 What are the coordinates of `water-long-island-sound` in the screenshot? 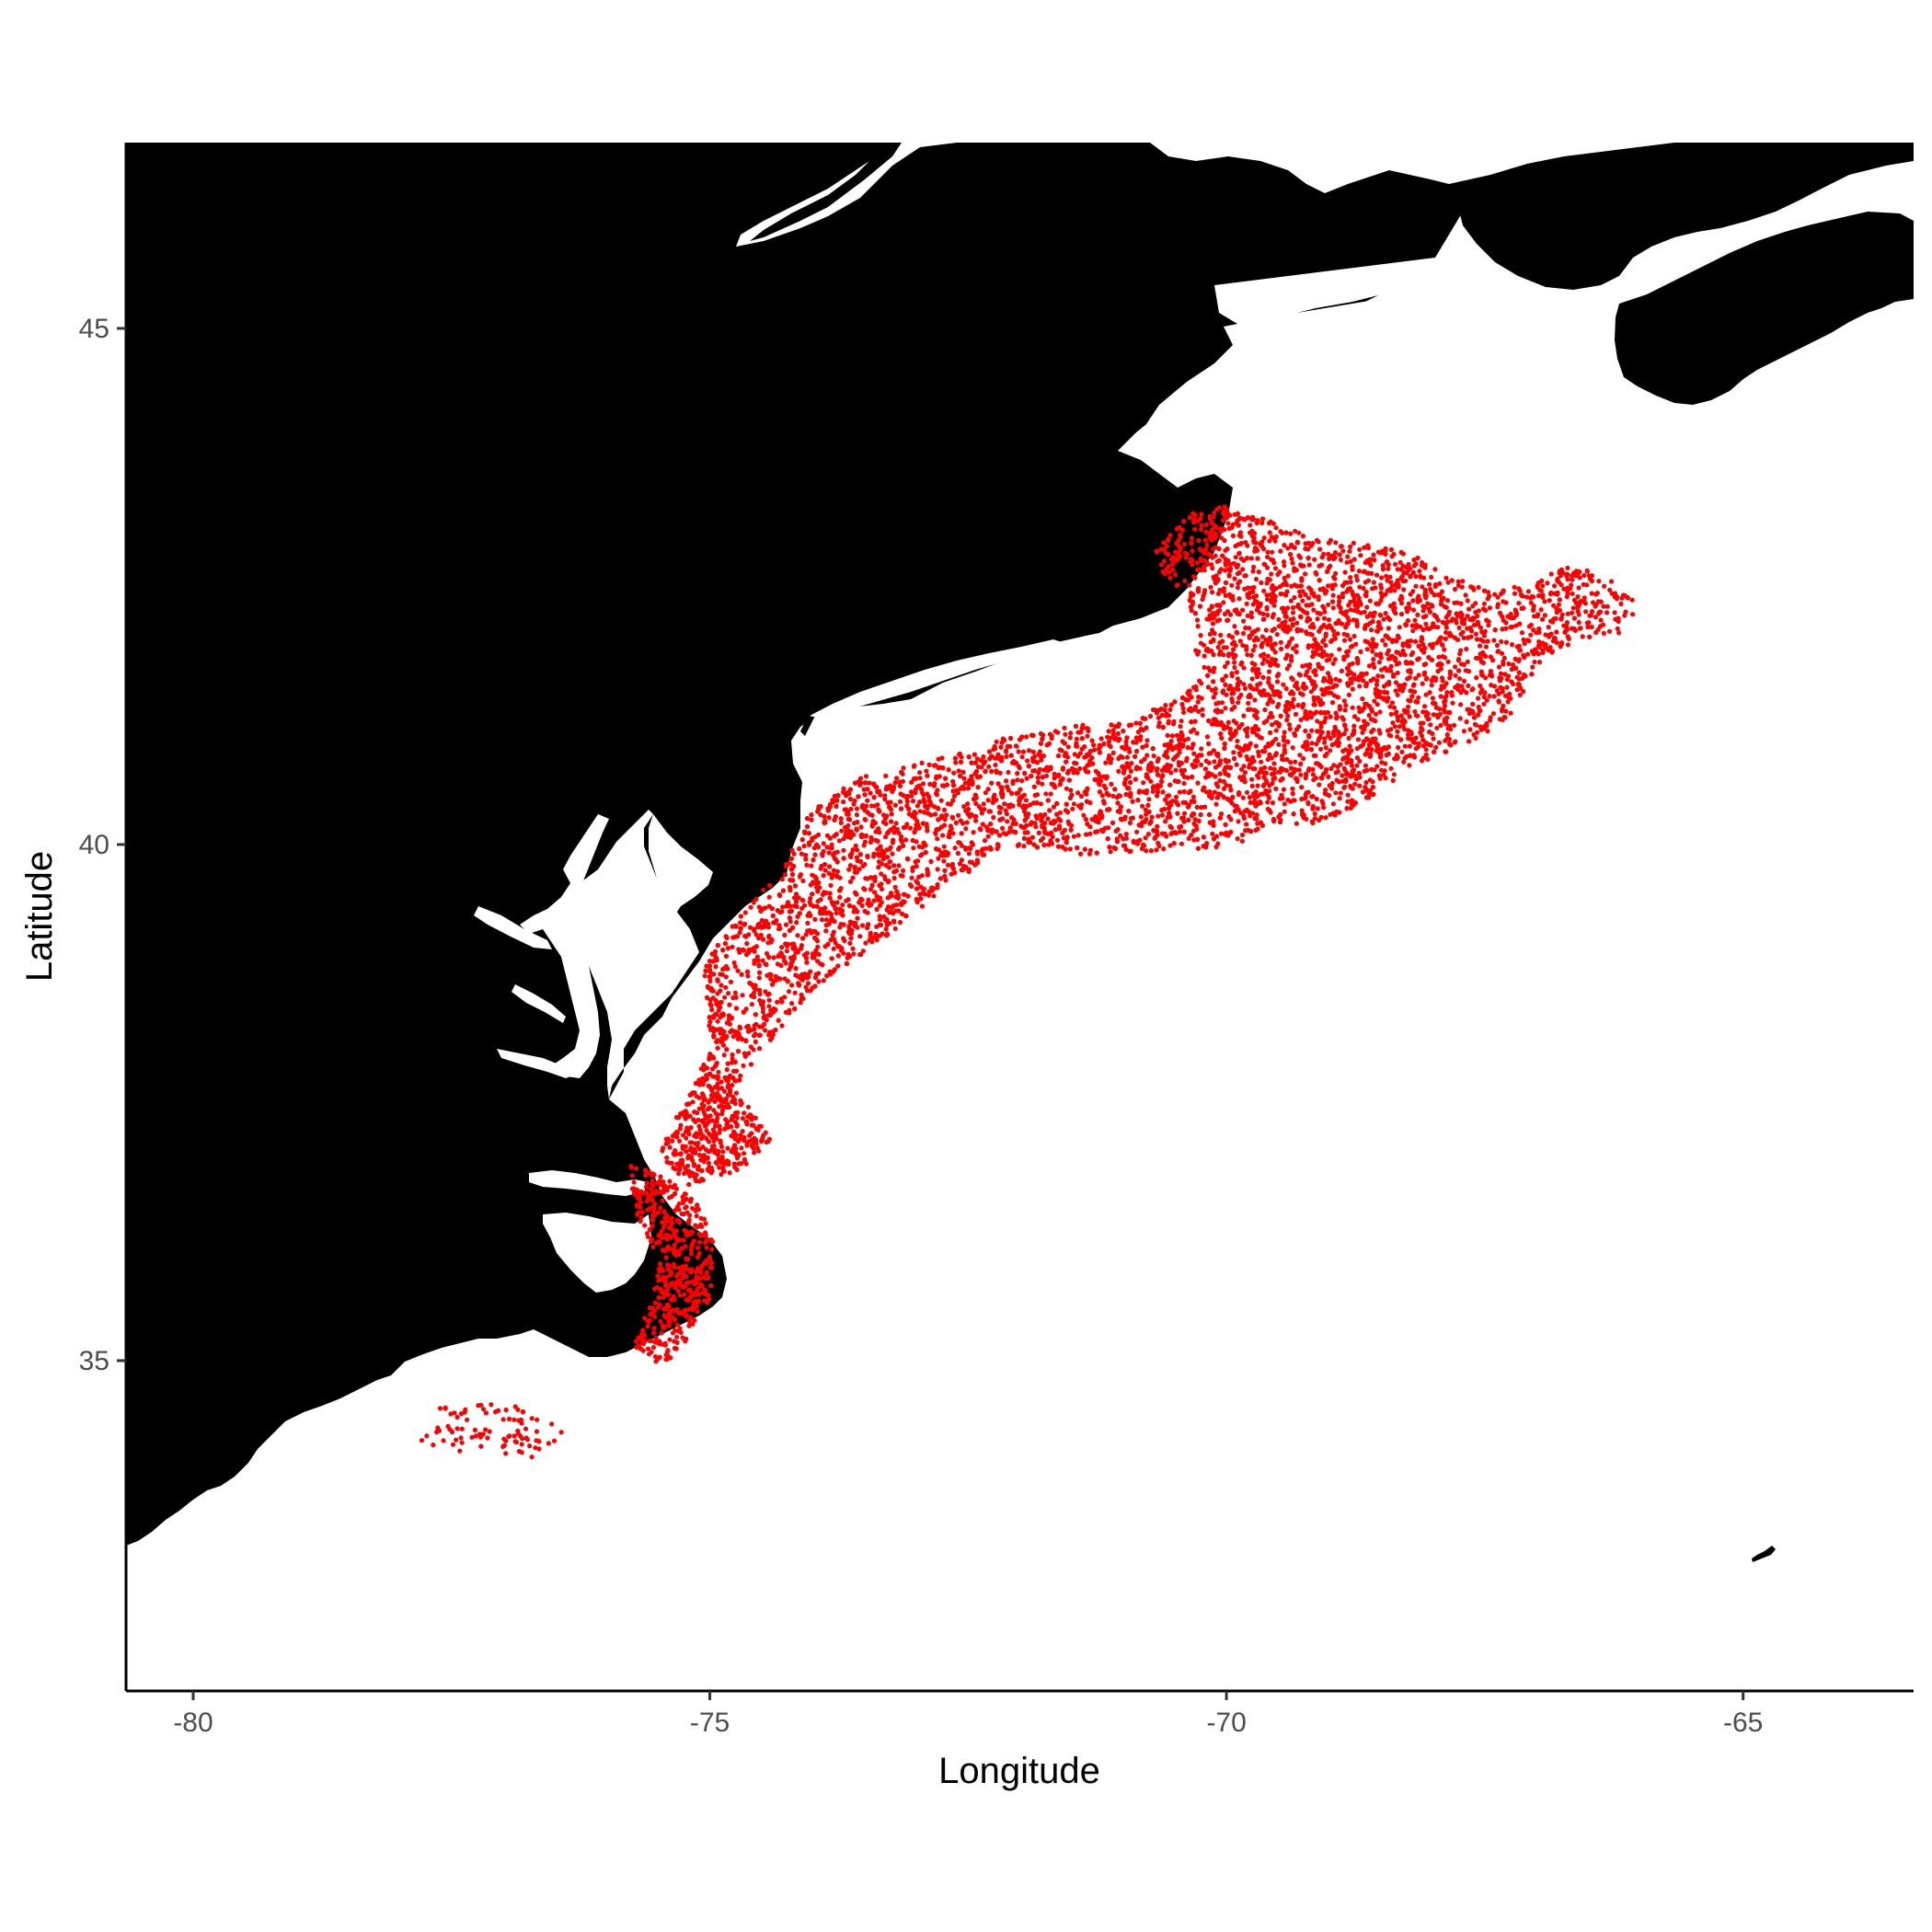 It's located at (938, 679).